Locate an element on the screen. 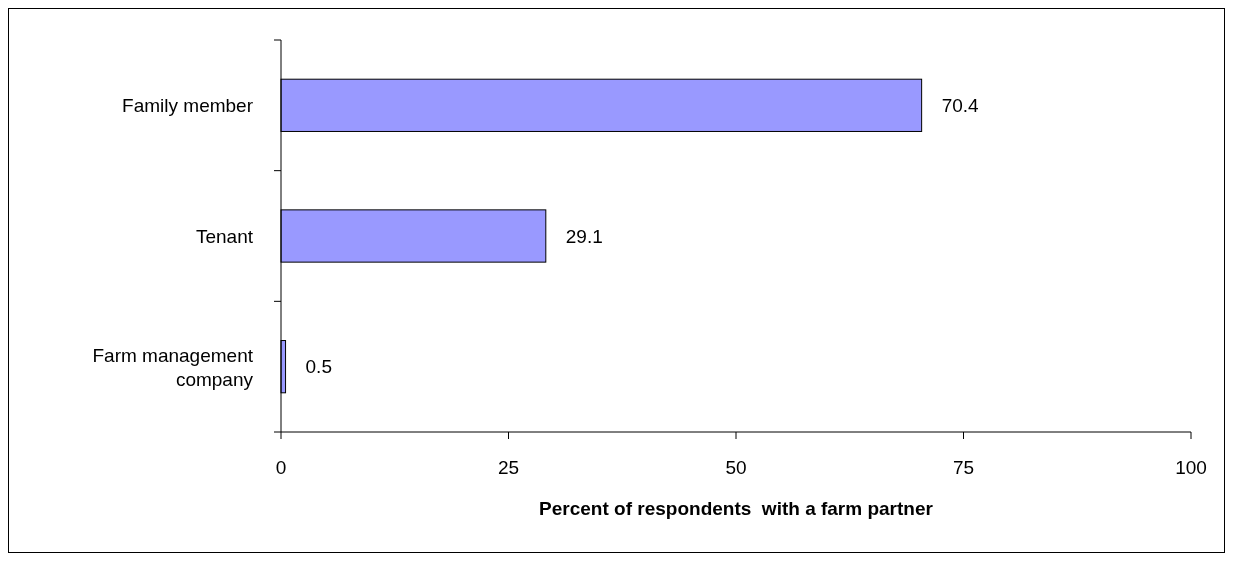 The height and width of the screenshot is (561, 1233). x-tick-label: 50 is located at coordinates (736, 467).